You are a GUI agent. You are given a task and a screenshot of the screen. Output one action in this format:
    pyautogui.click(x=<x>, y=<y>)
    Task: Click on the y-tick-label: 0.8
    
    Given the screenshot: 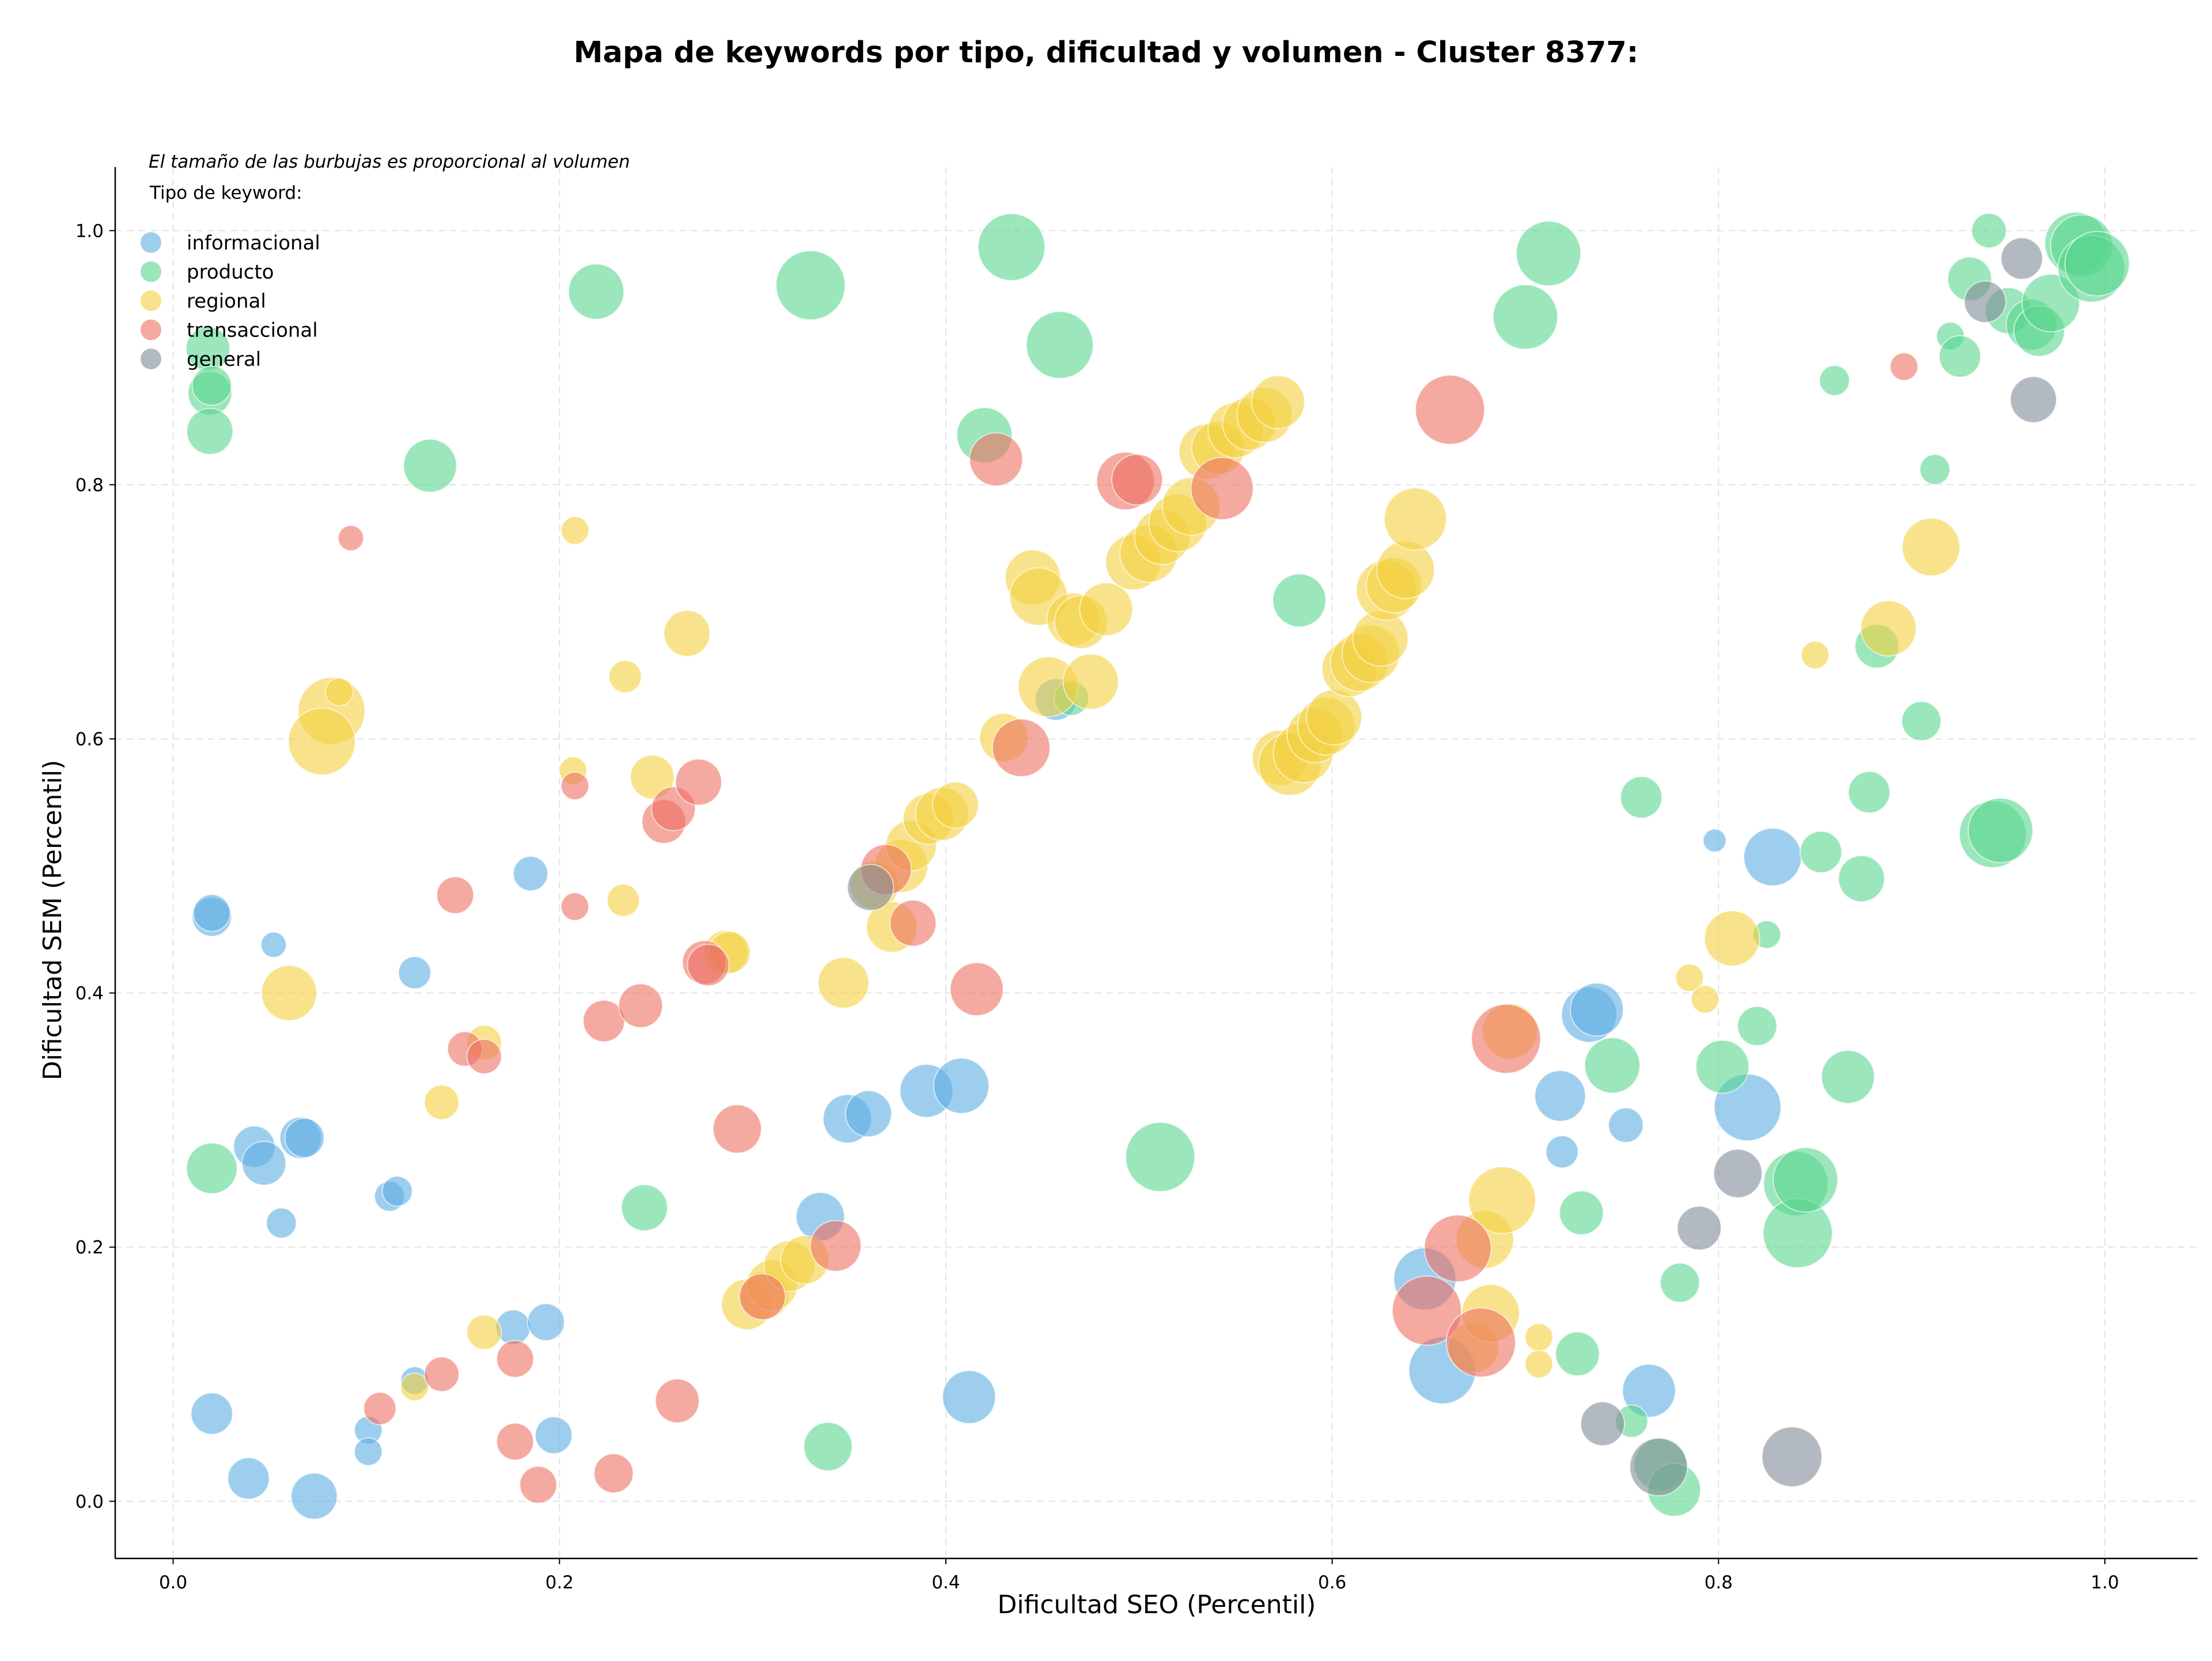 What is the action you would take?
    pyautogui.click(x=89, y=485)
    